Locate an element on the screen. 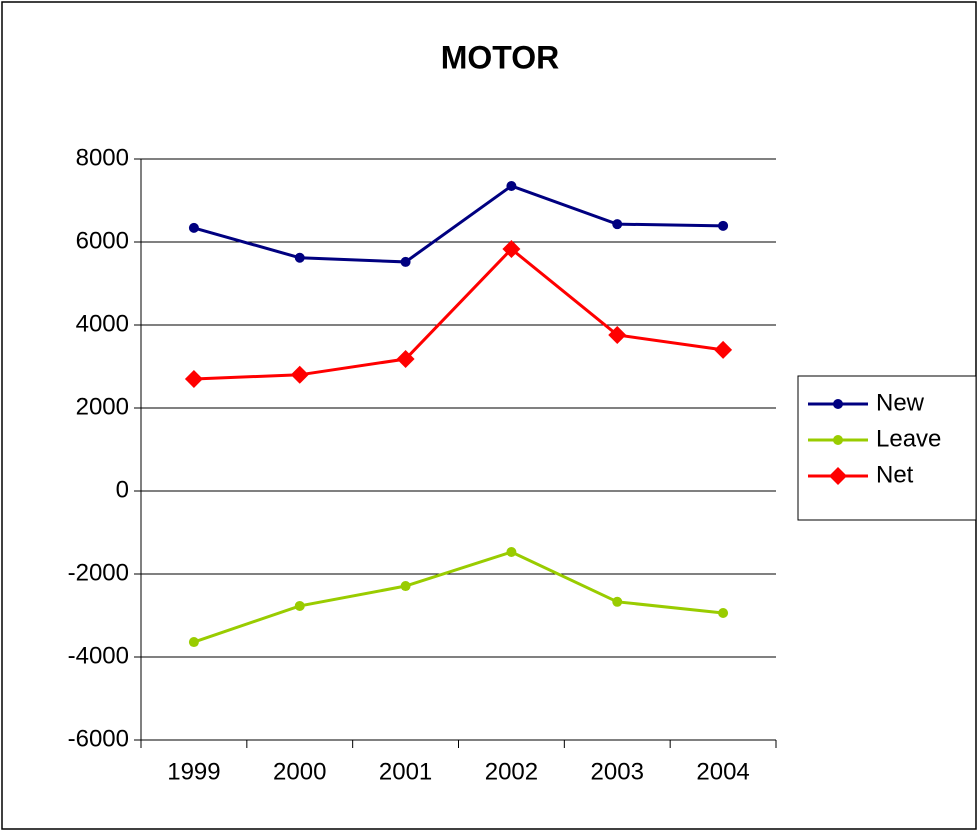 The image size is (979, 832). y-tick-label: 6000 is located at coordinates (102, 240).